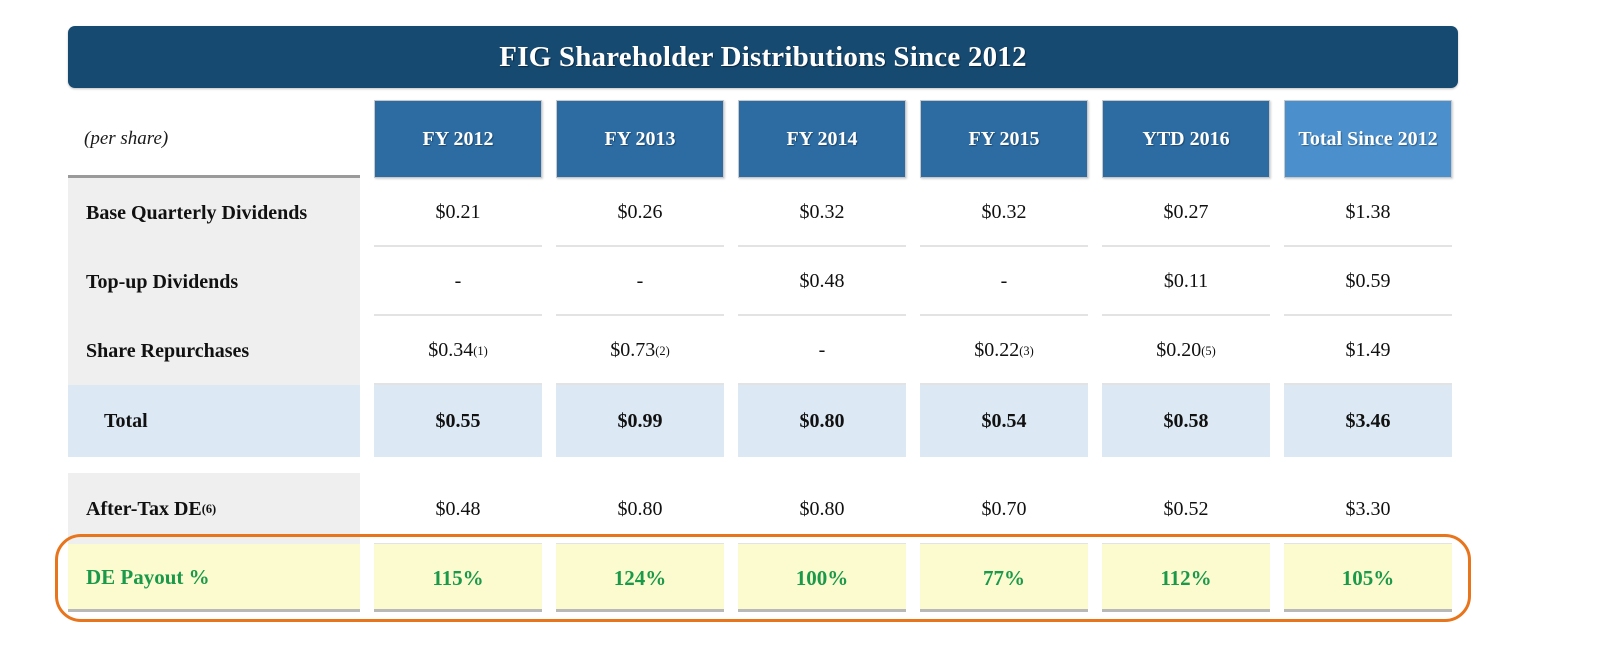 This screenshot has height=659, width=1600. I want to click on cell-value: $0.20, so click(1179, 350).